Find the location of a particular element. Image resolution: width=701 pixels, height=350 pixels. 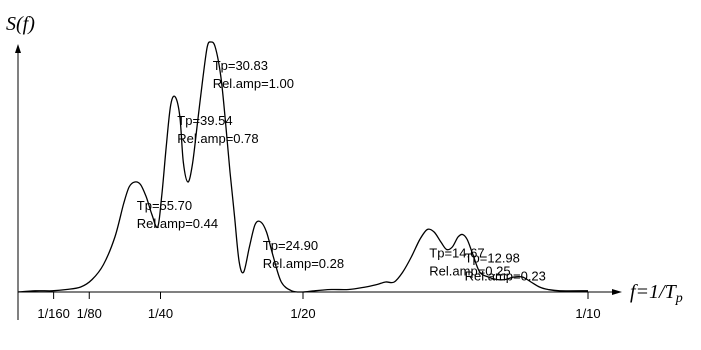

x-axis-label: f=1/Tp is located at coordinates (656, 293).